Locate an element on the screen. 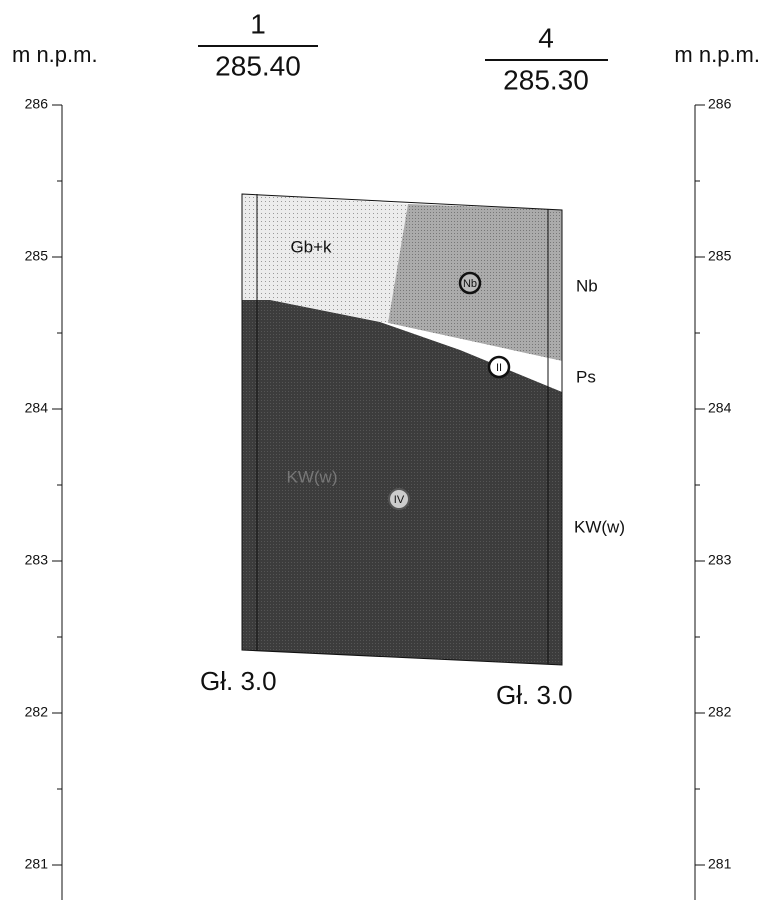 Image resolution: width=772 pixels, height=900 pixels. borehole-number: 1 is located at coordinates (258, 23).